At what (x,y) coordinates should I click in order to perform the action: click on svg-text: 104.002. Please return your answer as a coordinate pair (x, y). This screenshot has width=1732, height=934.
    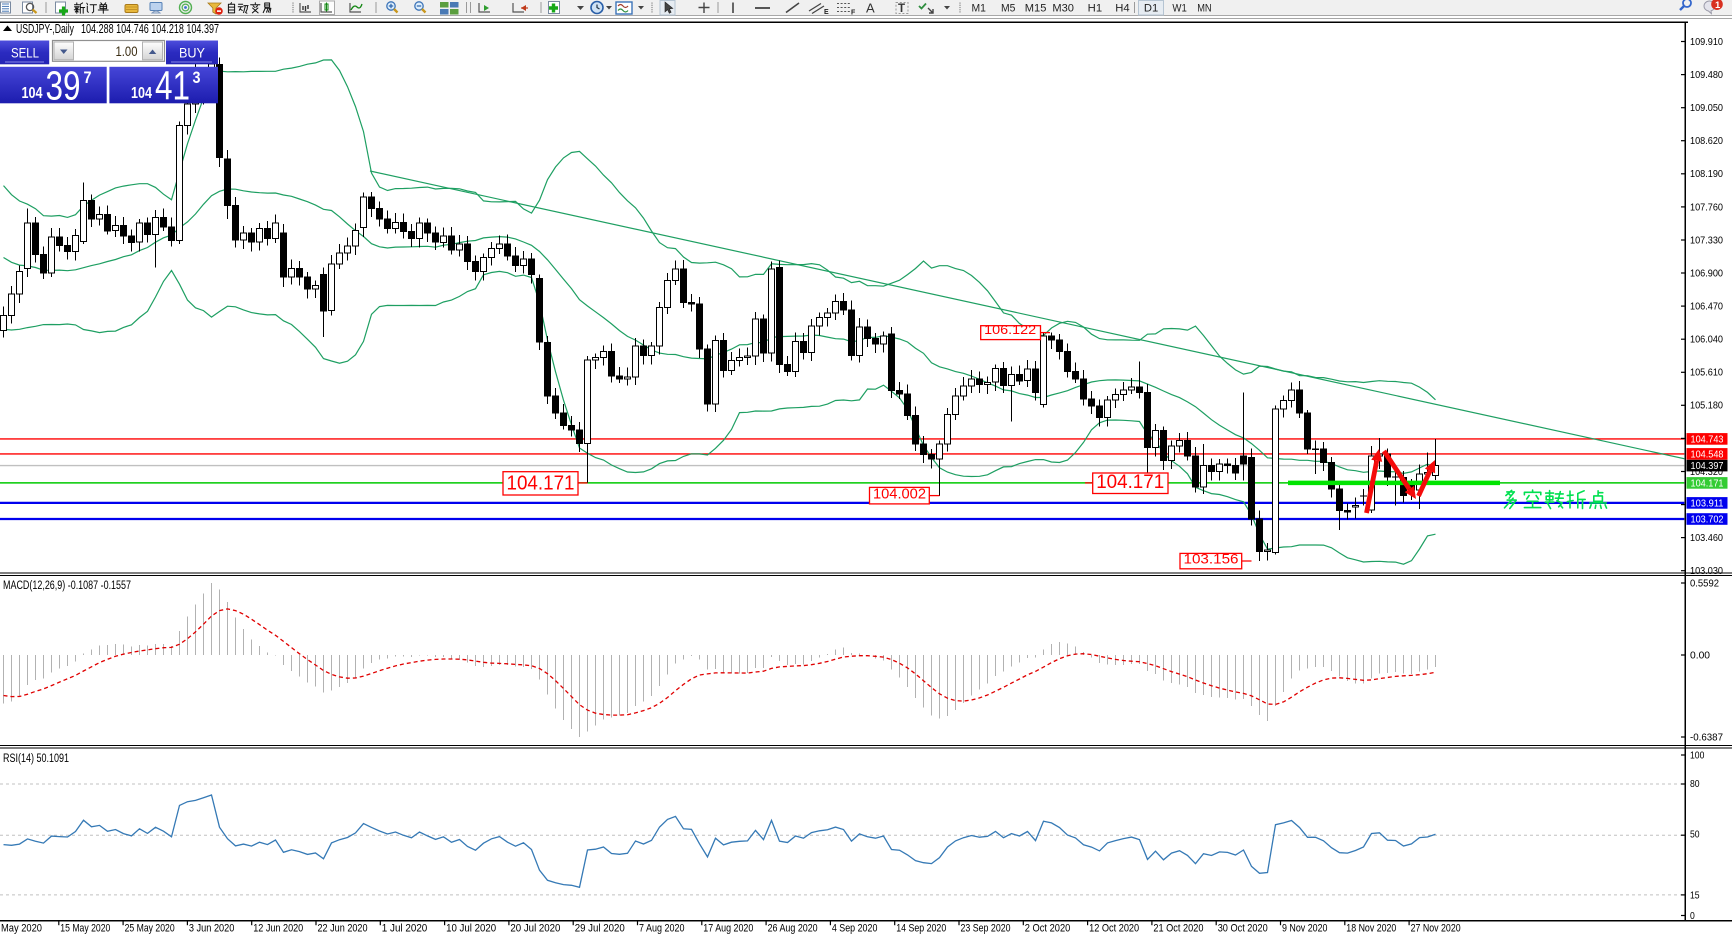
    Looking at the image, I should click on (899, 494).